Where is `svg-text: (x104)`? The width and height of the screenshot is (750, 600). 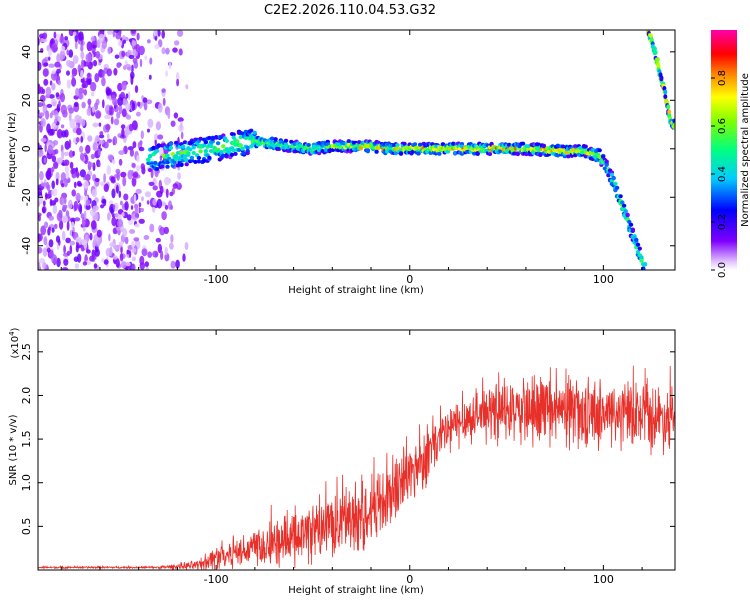 svg-text: (x104) is located at coordinates (14, 342).